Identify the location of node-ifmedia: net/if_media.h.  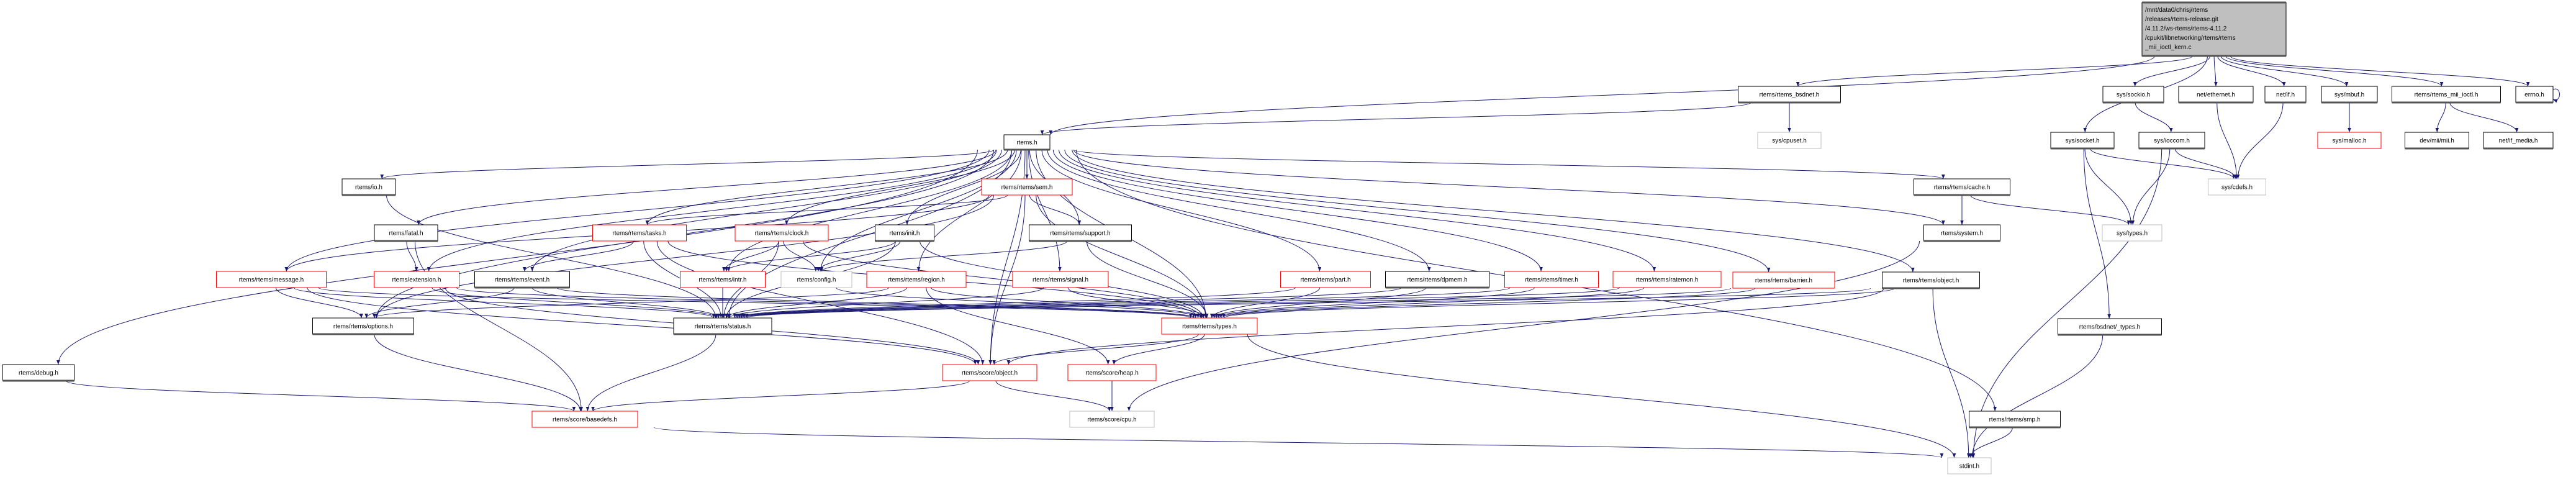
(2518, 141).